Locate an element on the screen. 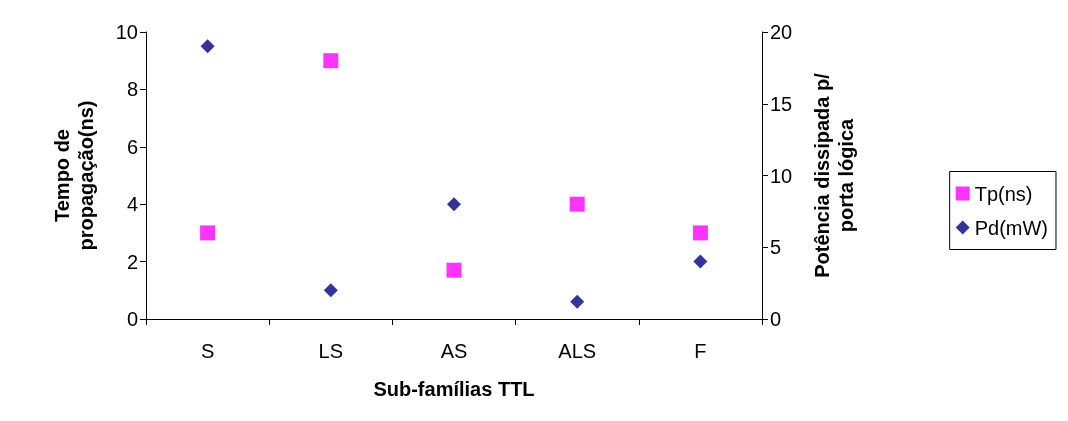 The height and width of the screenshot is (421, 1068). y2-tick-label: 15 is located at coordinates (781, 103).